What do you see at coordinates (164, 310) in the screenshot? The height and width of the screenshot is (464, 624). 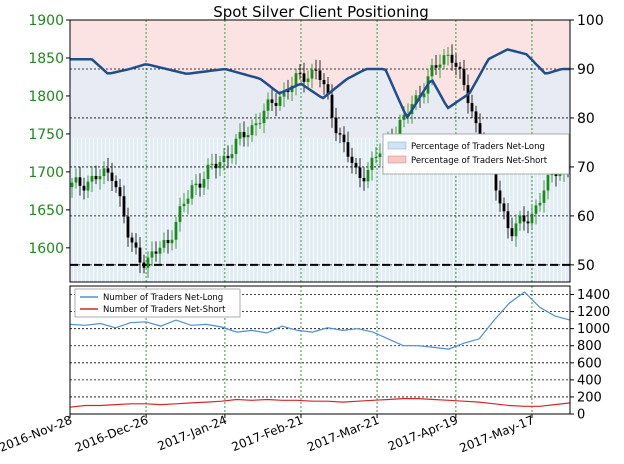 I see `legend-traders-short-label: Number of Traders Net-Short` at bounding box center [164, 310].